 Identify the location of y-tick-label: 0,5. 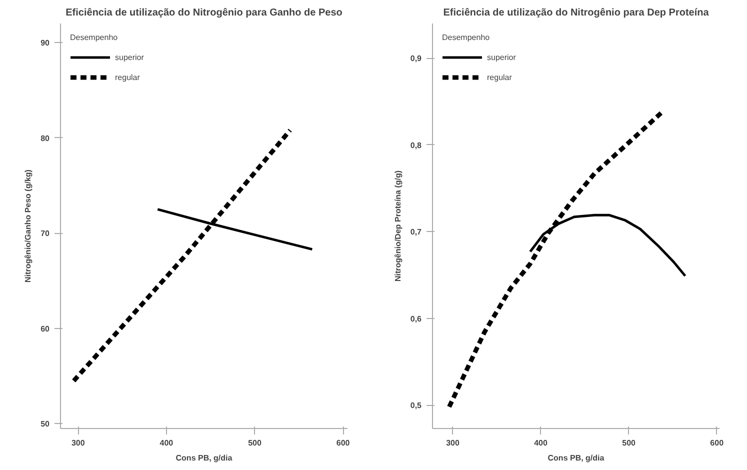
(416, 405).